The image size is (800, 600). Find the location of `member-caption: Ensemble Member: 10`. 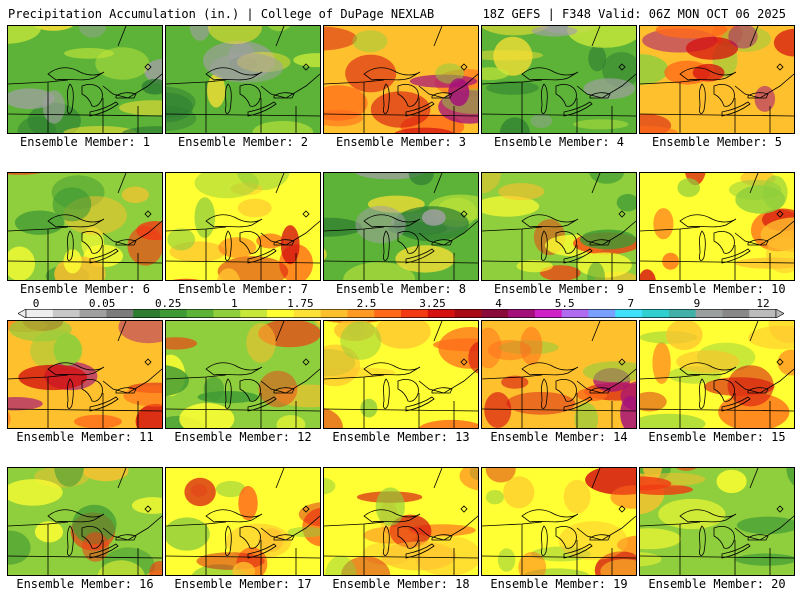

member-caption: Ensemble Member: 10 is located at coordinates (717, 289).